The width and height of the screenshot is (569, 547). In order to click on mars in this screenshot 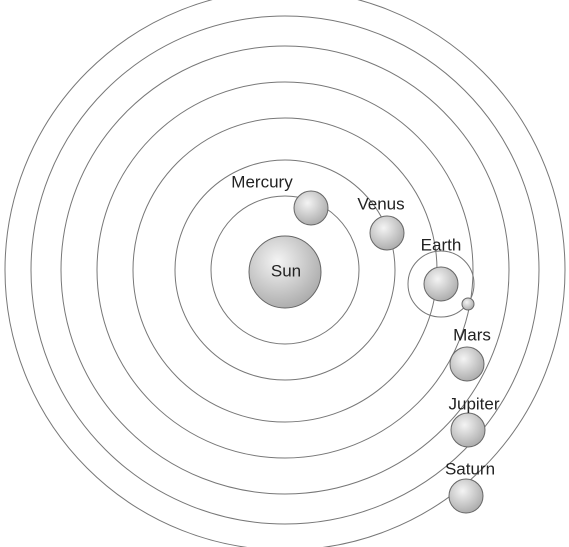, I will do `click(467, 364)`.